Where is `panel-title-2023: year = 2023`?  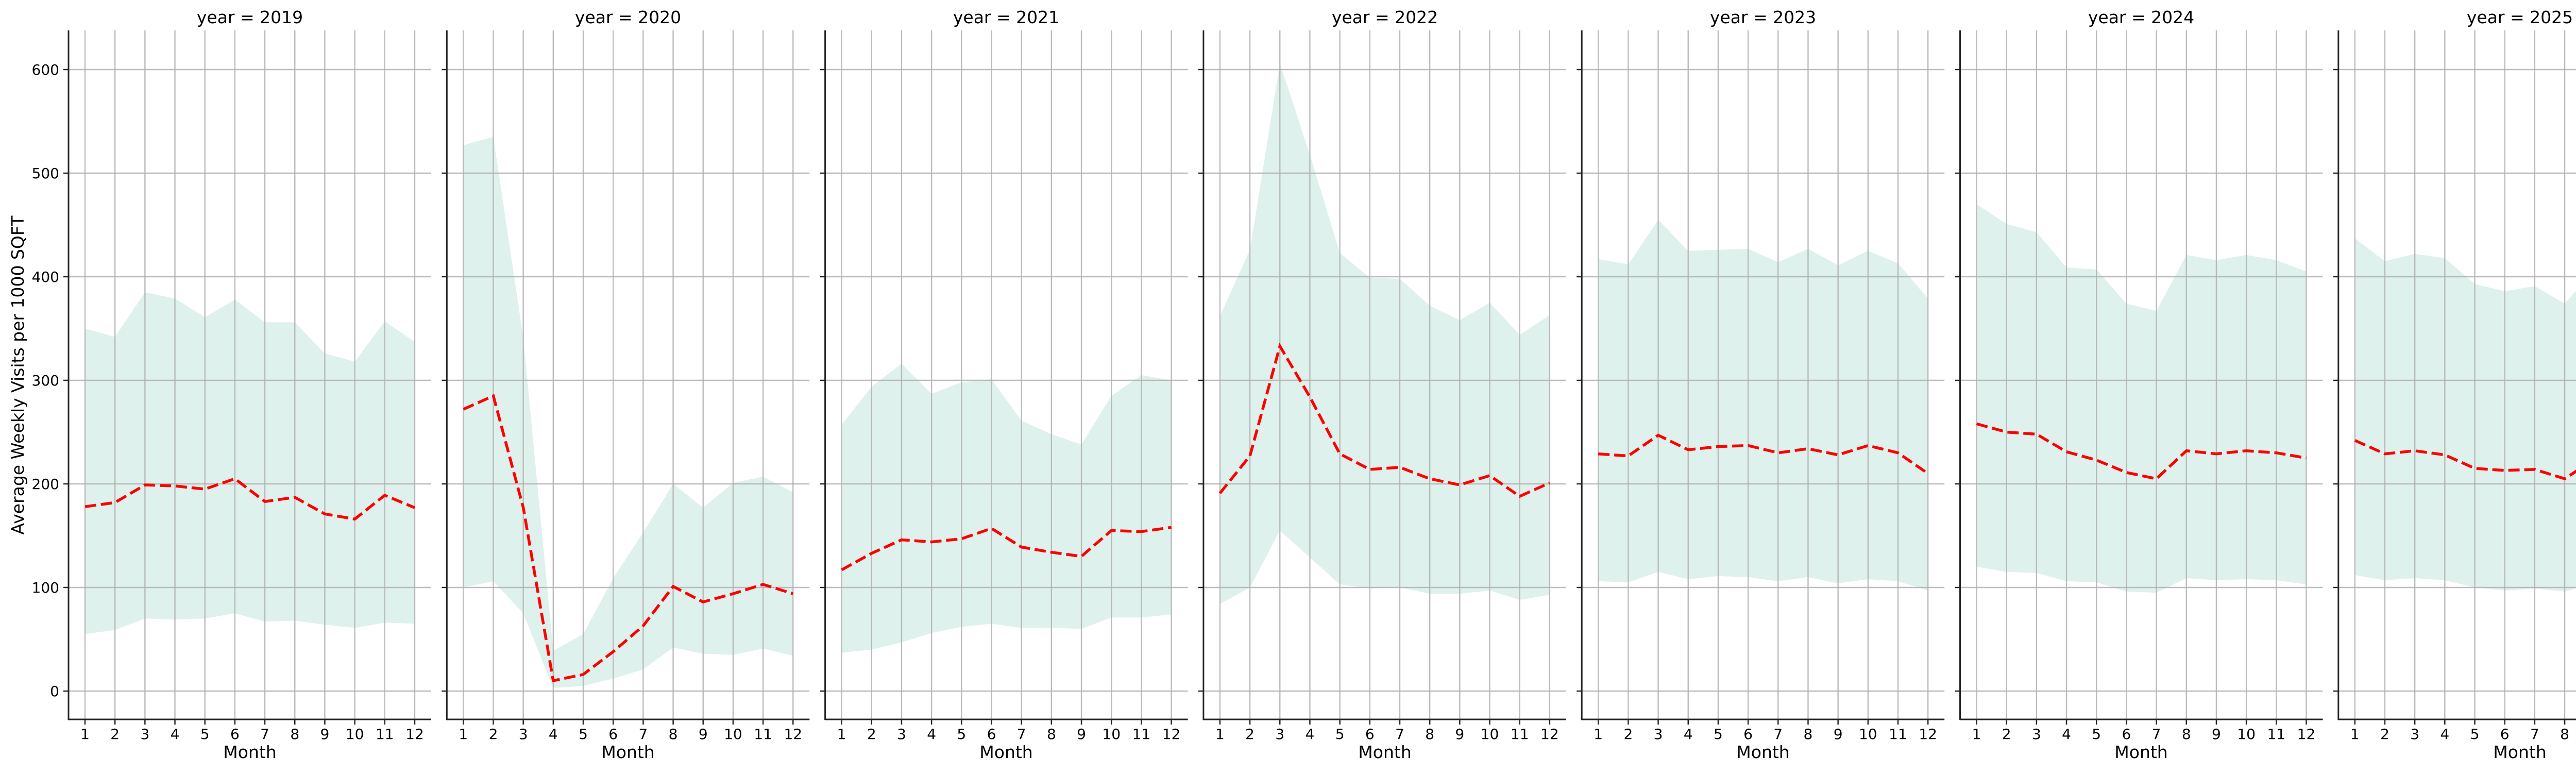
panel-title-2023: year = 2023 is located at coordinates (1763, 17).